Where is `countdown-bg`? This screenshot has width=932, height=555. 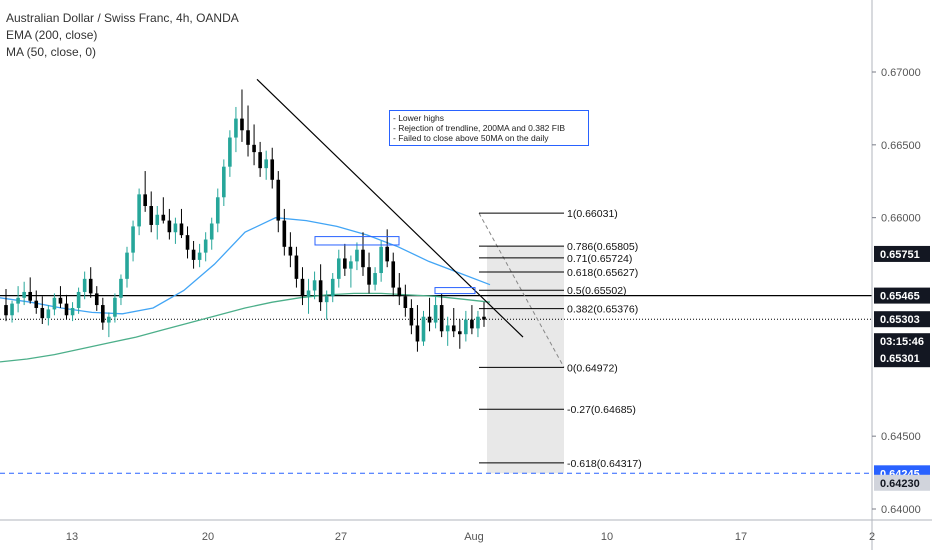 countdown-bg is located at coordinates (902, 350).